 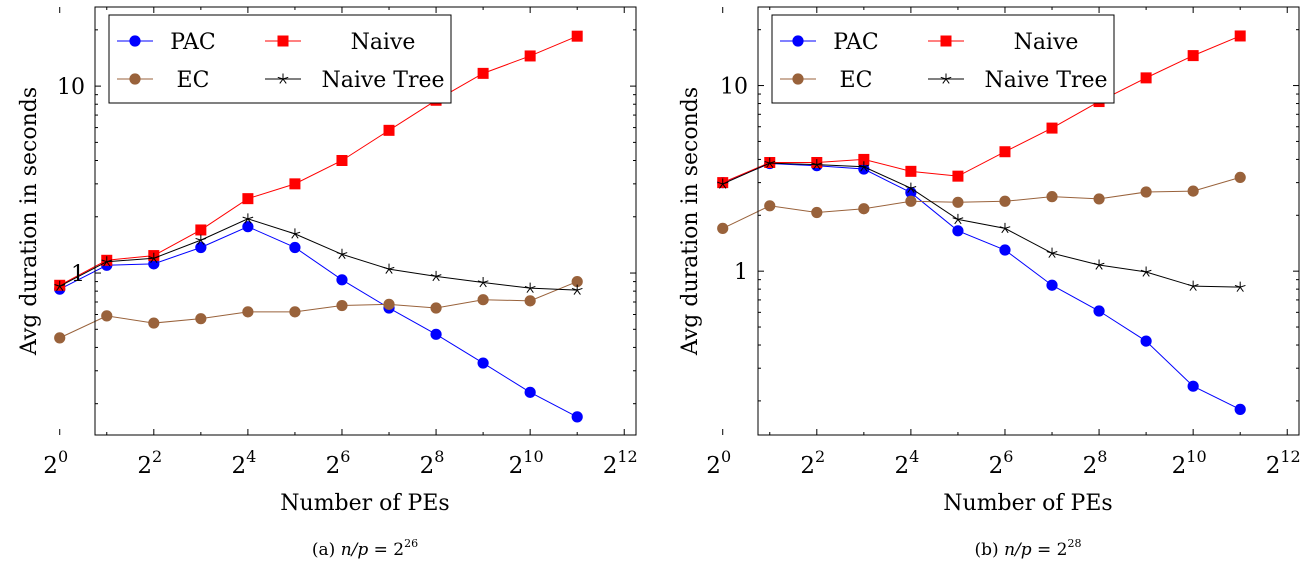 What do you see at coordinates (812, 463) in the screenshot?
I see `x-tick-label: 22` at bounding box center [812, 463].